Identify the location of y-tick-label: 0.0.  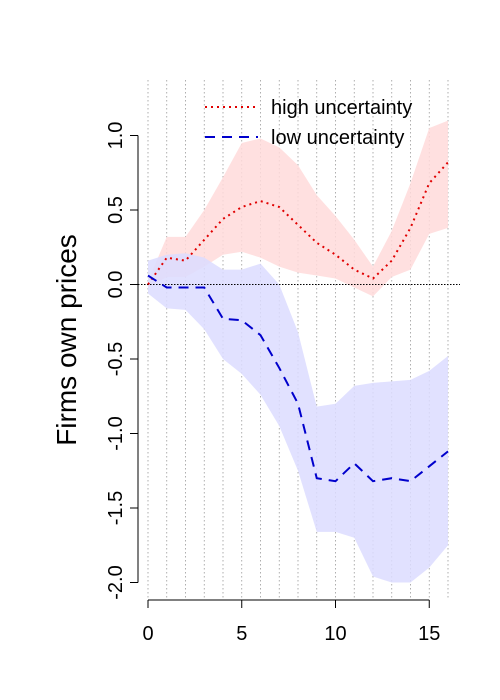
(116, 285).